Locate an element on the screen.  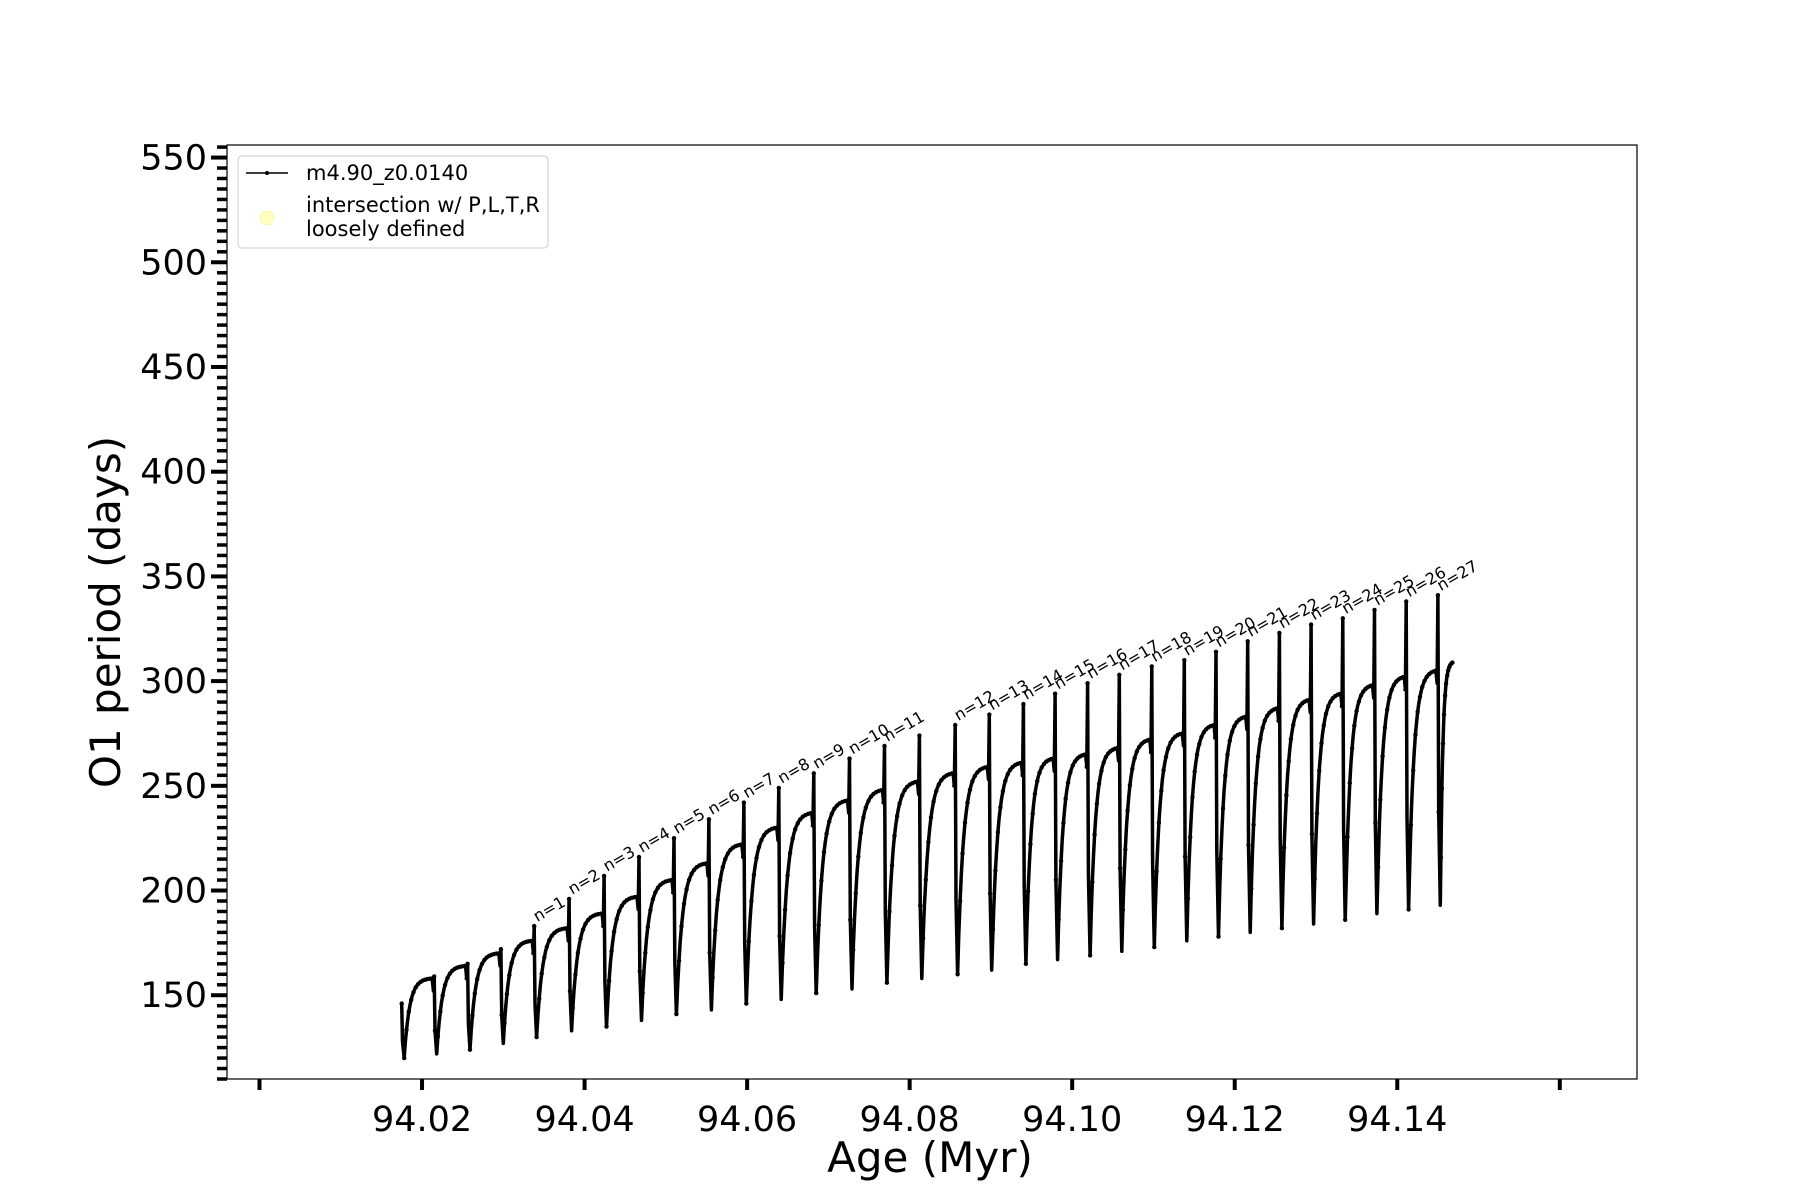
y-tick-label: 400 is located at coordinates (173, 473).